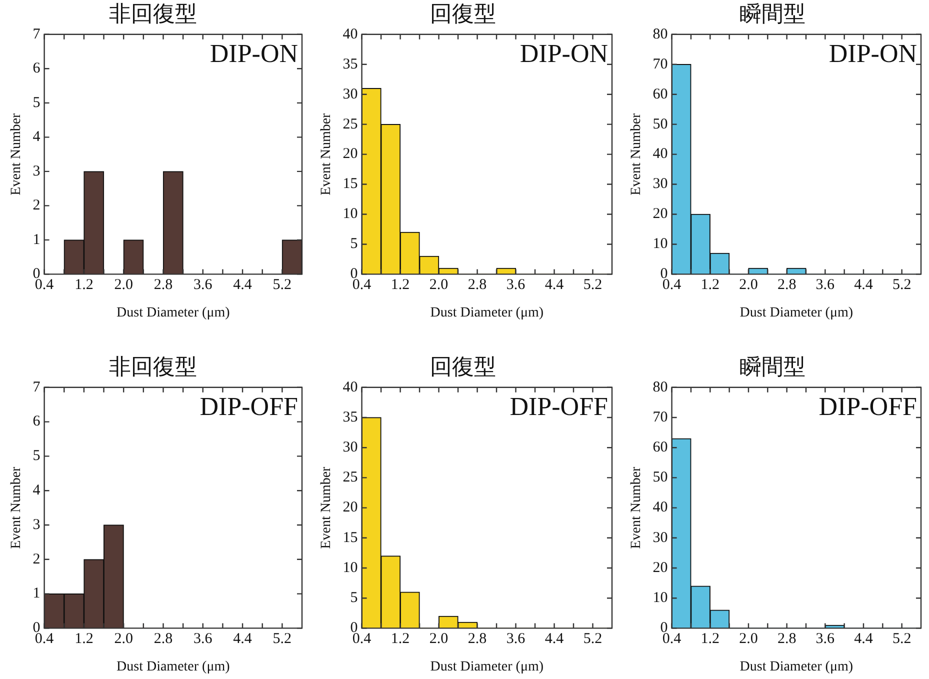 The width and height of the screenshot is (929, 679). What do you see at coordinates (773, 13) in the screenshot?
I see `chart-title: 瞬間型` at bounding box center [773, 13].